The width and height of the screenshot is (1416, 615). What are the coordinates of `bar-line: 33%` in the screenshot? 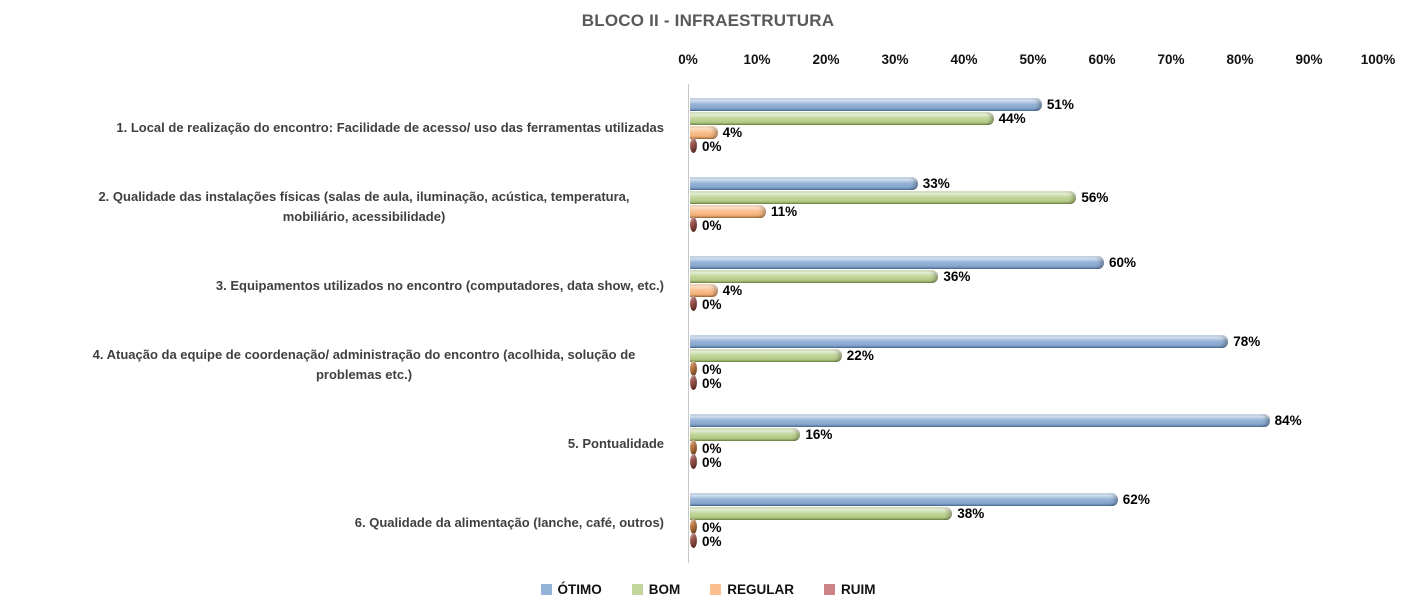 It's located at (899, 183).